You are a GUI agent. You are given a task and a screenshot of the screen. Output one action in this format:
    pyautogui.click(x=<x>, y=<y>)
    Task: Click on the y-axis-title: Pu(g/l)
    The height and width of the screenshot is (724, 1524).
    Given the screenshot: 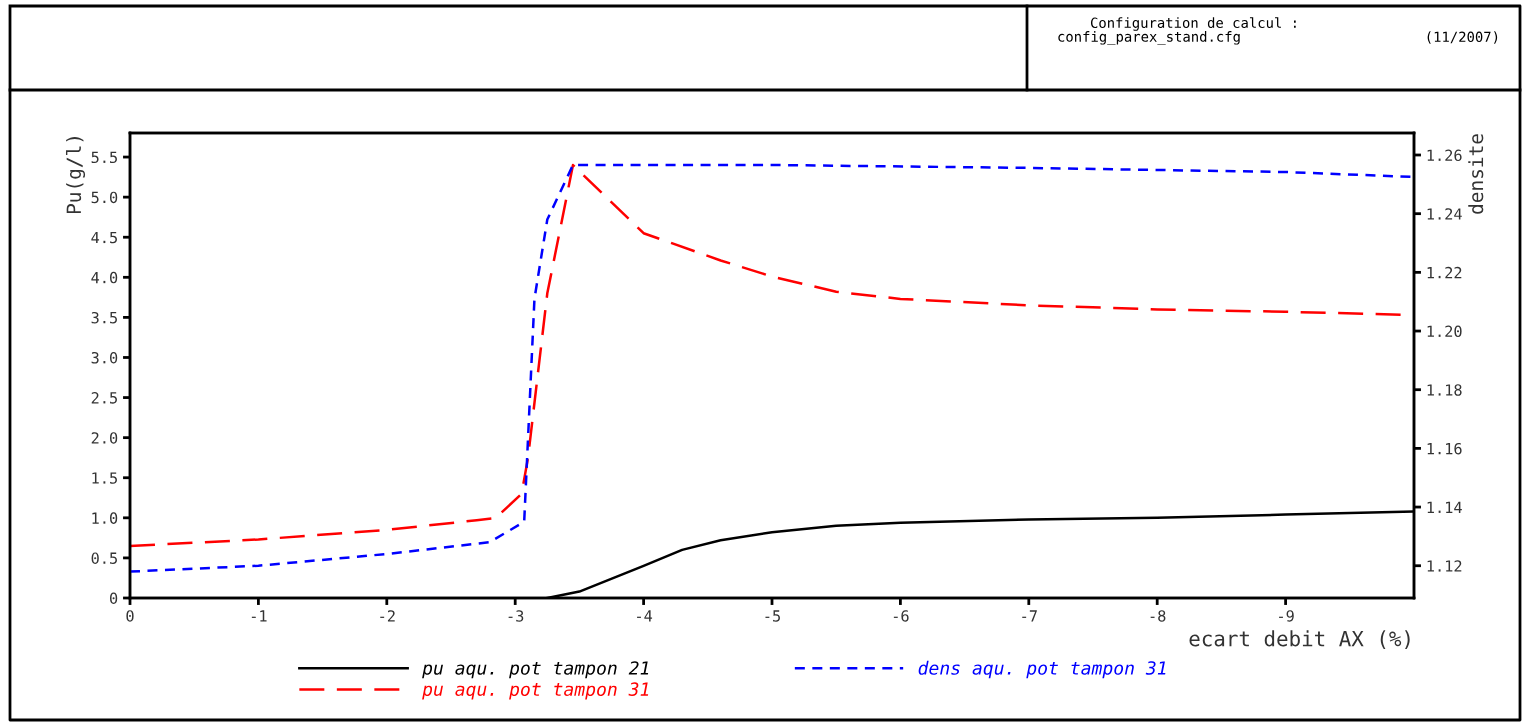 What is the action you would take?
    pyautogui.click(x=75, y=175)
    